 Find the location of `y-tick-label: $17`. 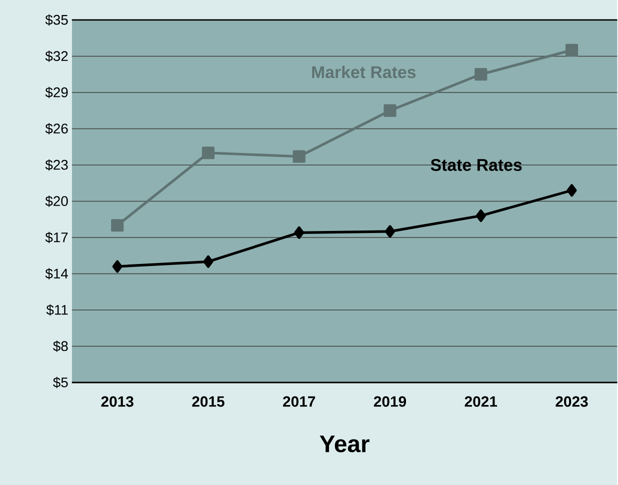

y-tick-label: $17 is located at coordinates (56, 237).